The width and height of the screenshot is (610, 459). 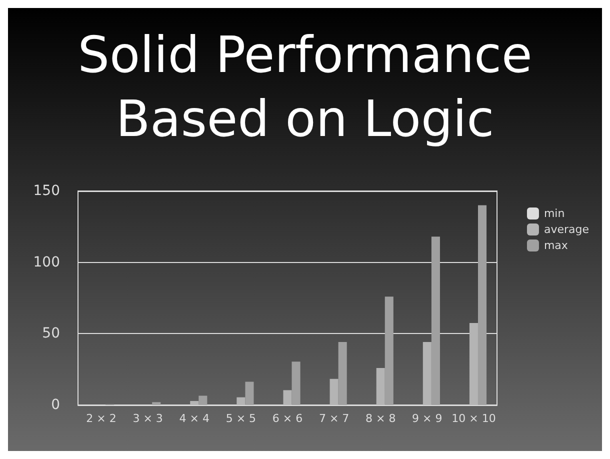 I want to click on x-tick-label: 6 × 6, so click(x=287, y=418).